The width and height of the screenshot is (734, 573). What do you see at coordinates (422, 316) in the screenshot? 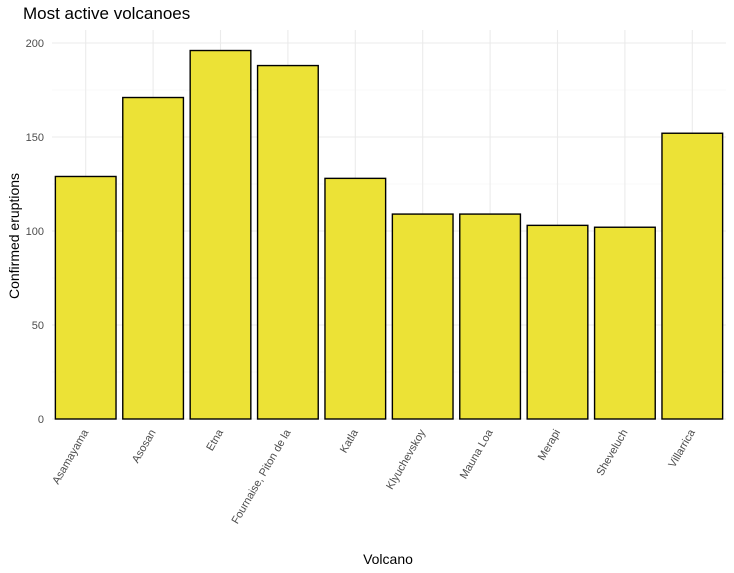
I see `bar-klyuchevskoy` at bounding box center [422, 316].